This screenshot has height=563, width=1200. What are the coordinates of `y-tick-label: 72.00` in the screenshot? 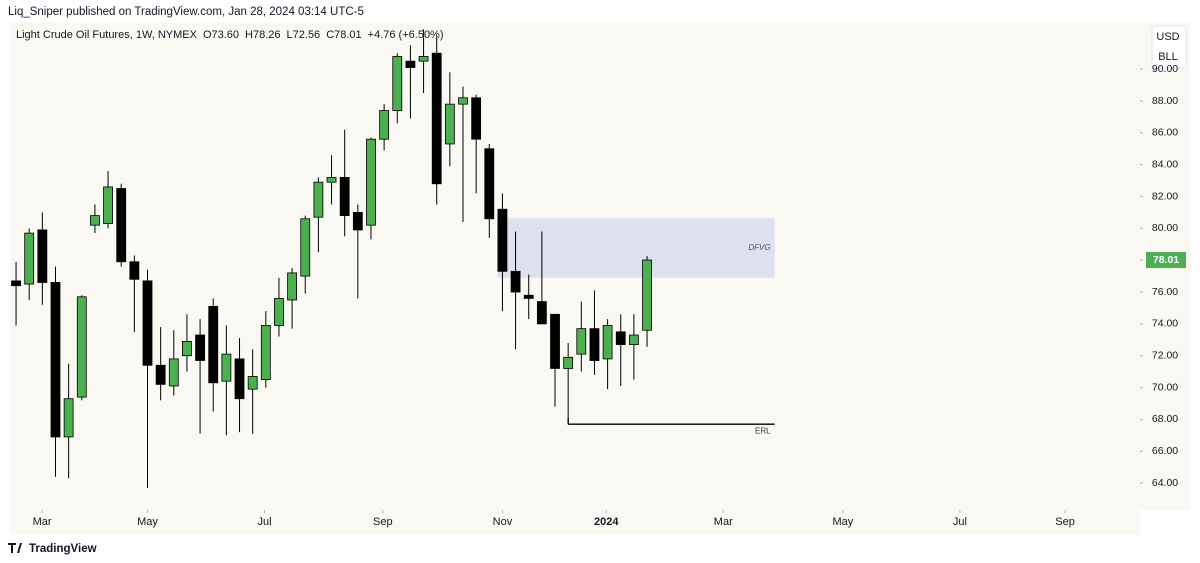 It's located at (1165, 356).